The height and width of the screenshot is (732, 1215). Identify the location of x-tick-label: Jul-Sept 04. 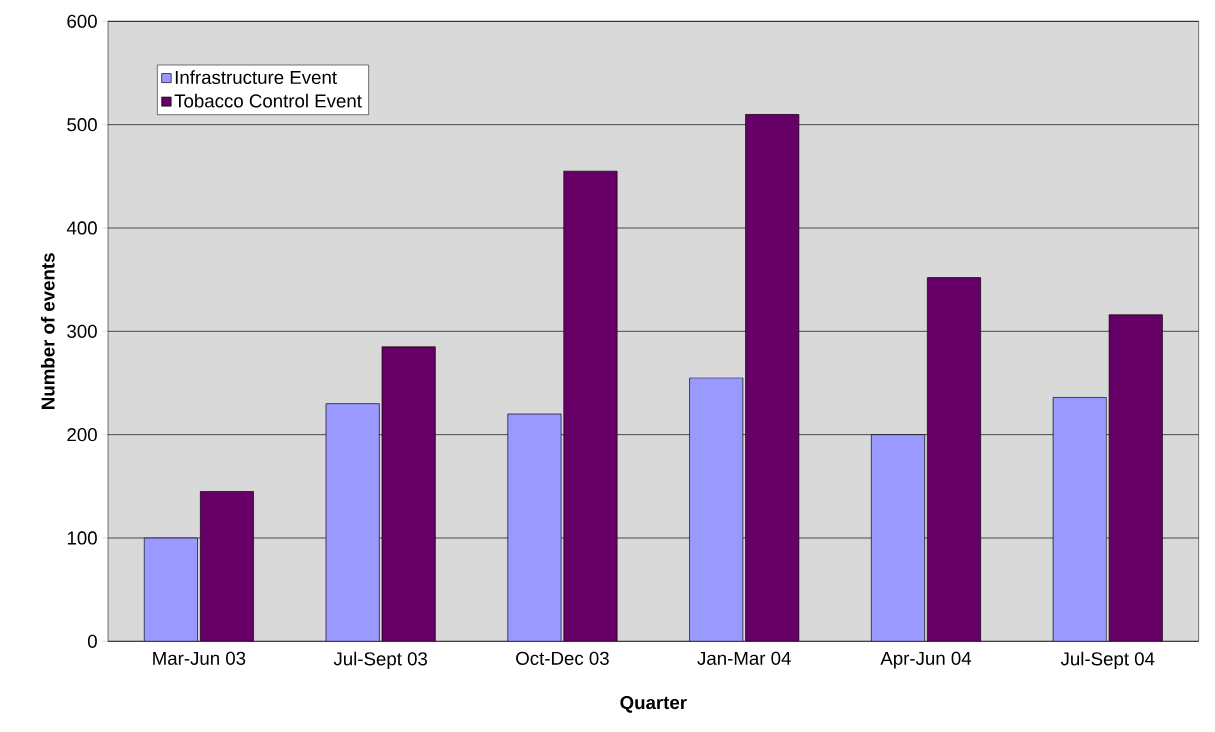
(1107, 660).